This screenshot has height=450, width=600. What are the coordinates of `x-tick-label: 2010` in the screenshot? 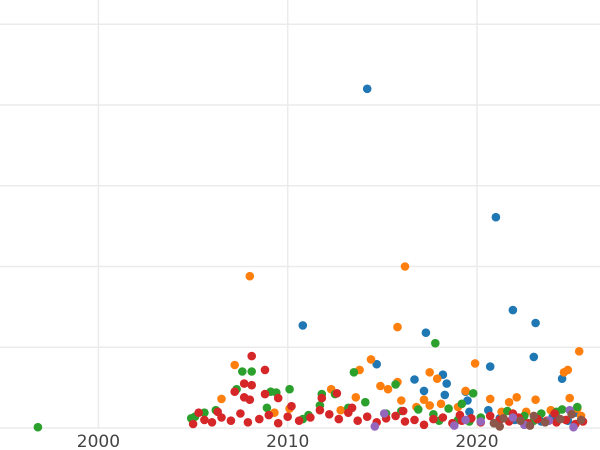 It's located at (287, 441).